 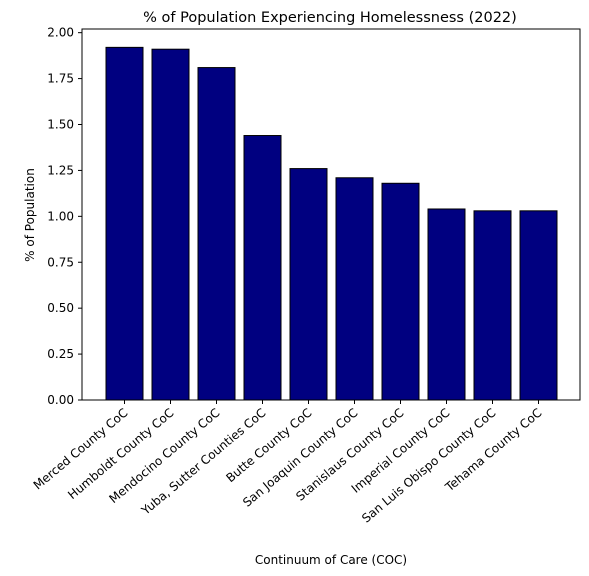 What do you see at coordinates (268, 446) in the screenshot?
I see `x-tick-label: Butte County CoC` at bounding box center [268, 446].